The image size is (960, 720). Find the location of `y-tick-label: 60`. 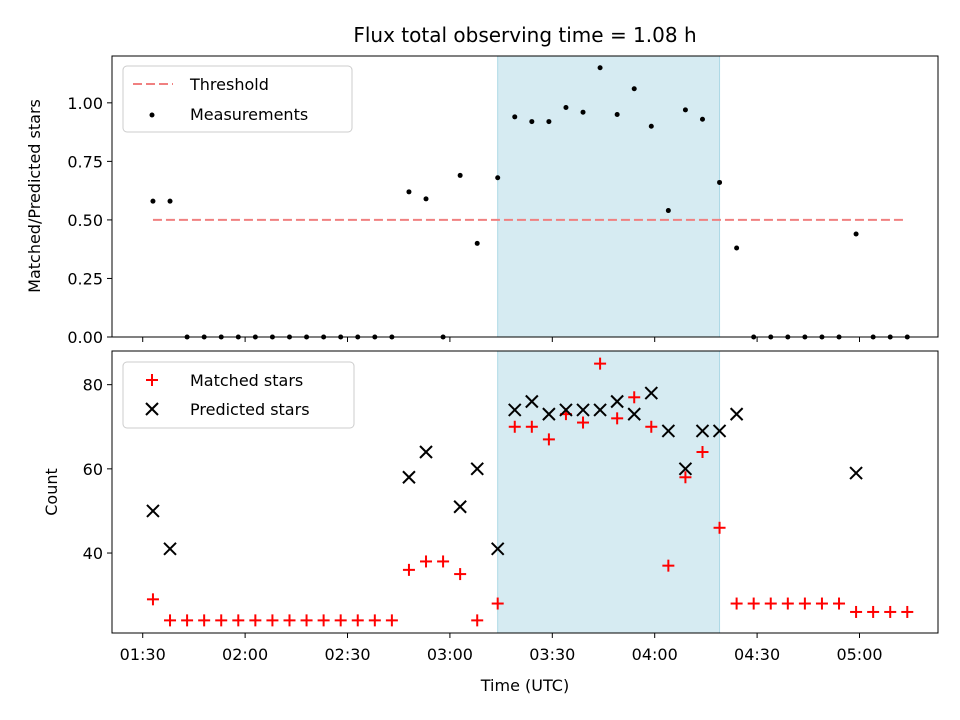

y-tick-label: 60 is located at coordinates (93, 469).